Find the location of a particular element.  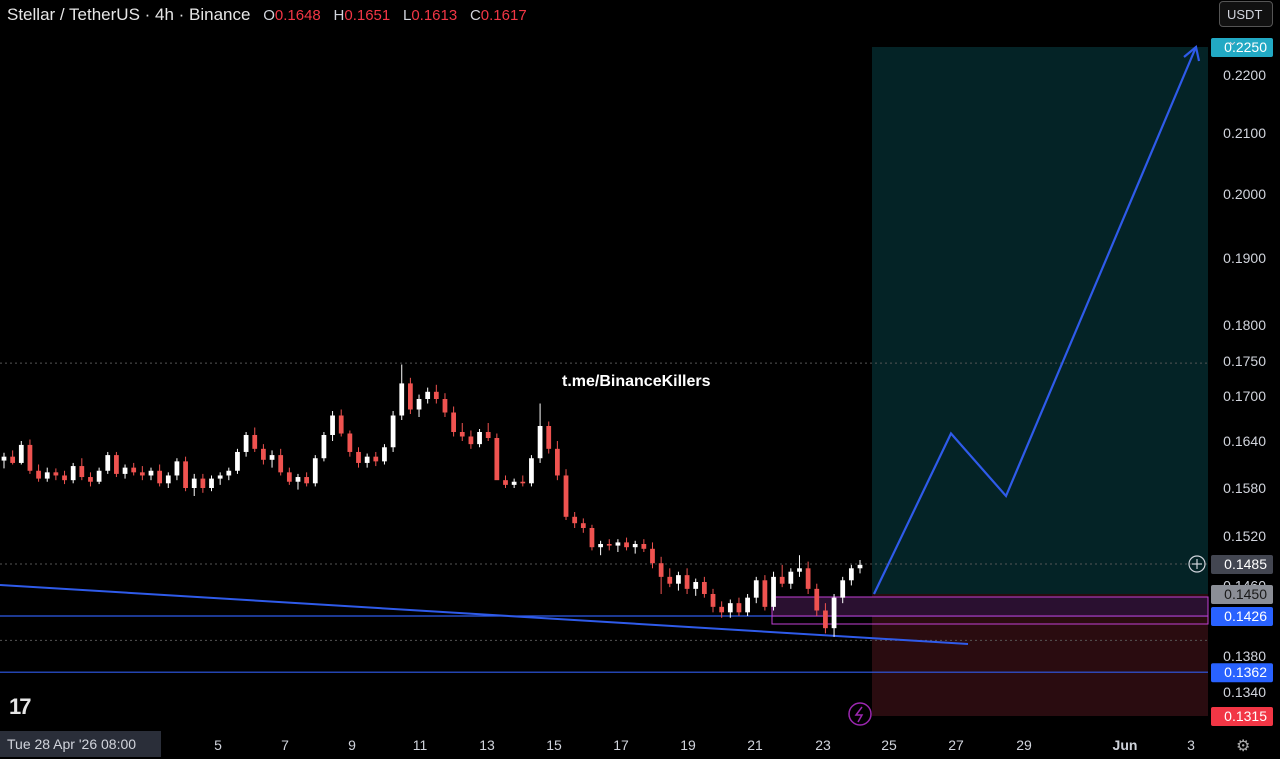

tradingview-logo-icon: 17 is located at coordinates (20, 706).